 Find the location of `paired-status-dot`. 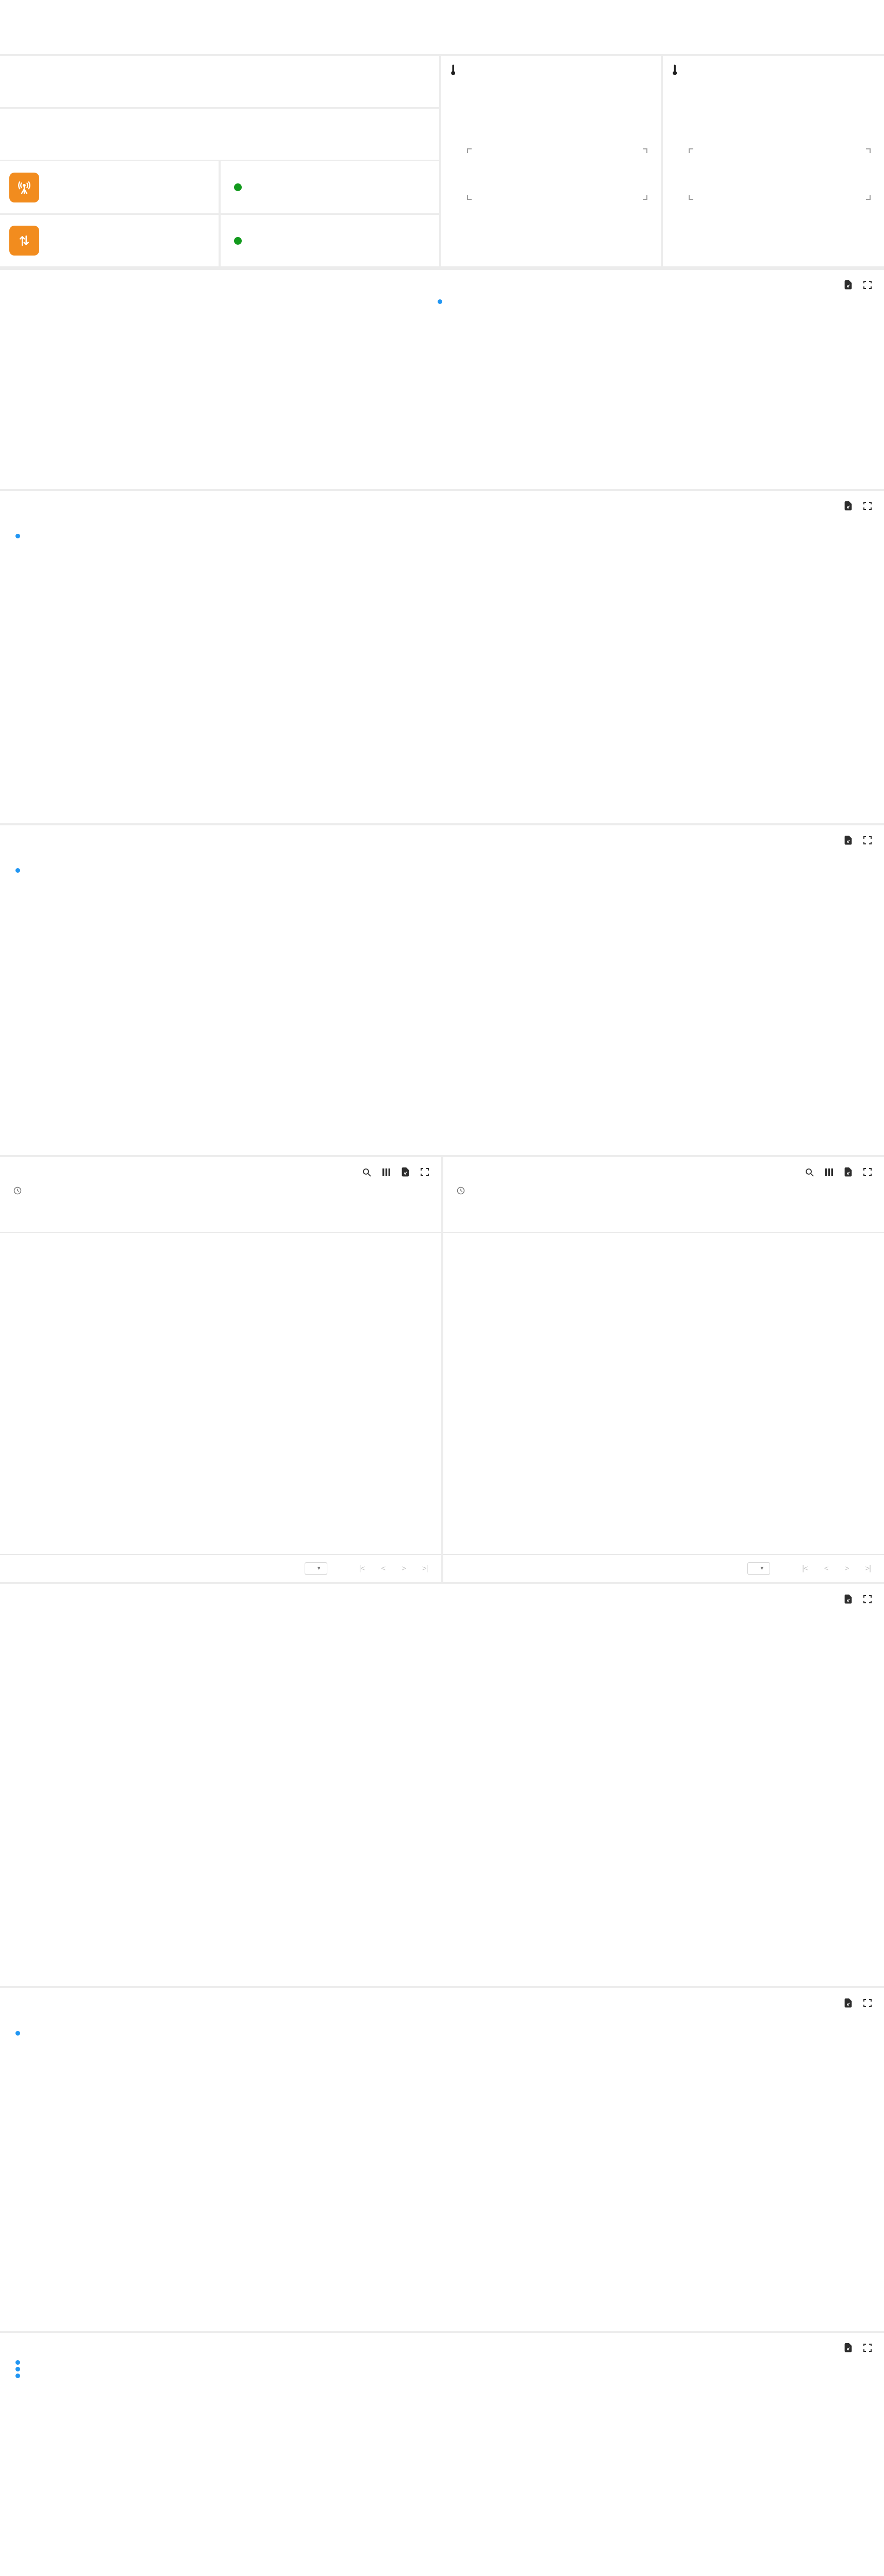

paired-status-dot is located at coordinates (238, 187).